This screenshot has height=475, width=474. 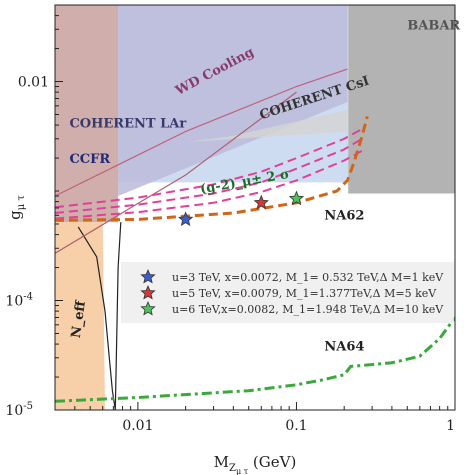 What do you see at coordinates (296, 426) in the screenshot?
I see `x-tick-label: 0.1` at bounding box center [296, 426].